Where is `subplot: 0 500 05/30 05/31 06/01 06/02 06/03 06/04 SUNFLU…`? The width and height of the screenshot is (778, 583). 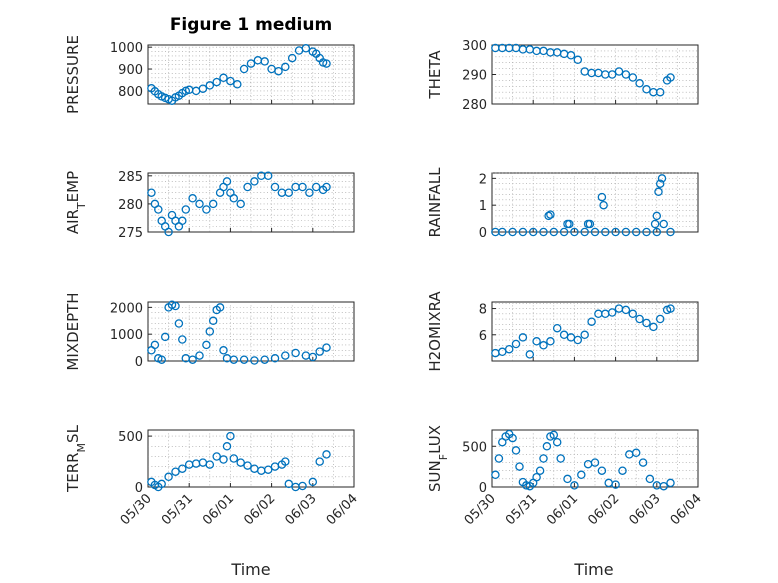 subplot: 0 500 05/30 05/31 06/01 06/02 06/03 06/04 SUNFLU… is located at coordinates (565, 476).